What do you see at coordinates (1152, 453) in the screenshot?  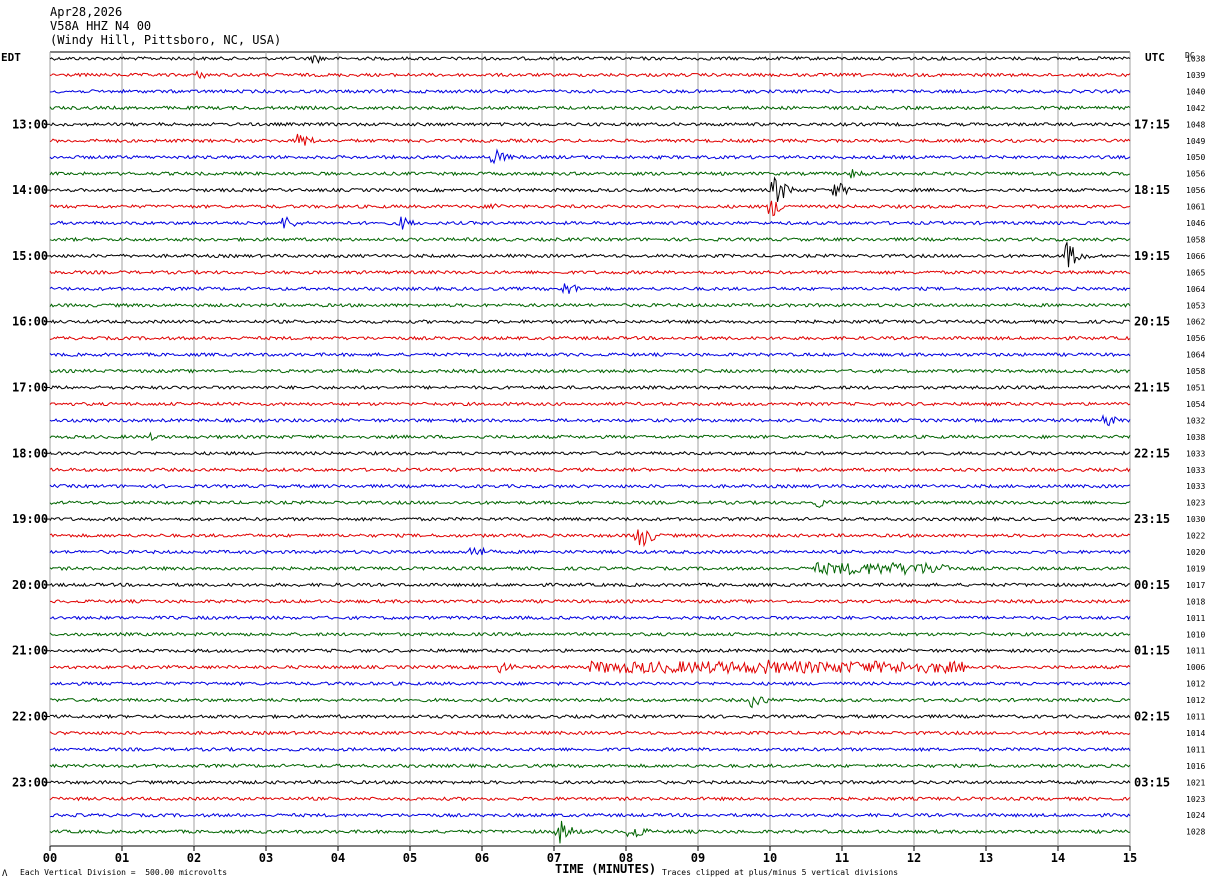 I see `utc-hour-label: 22:15` at bounding box center [1152, 453].